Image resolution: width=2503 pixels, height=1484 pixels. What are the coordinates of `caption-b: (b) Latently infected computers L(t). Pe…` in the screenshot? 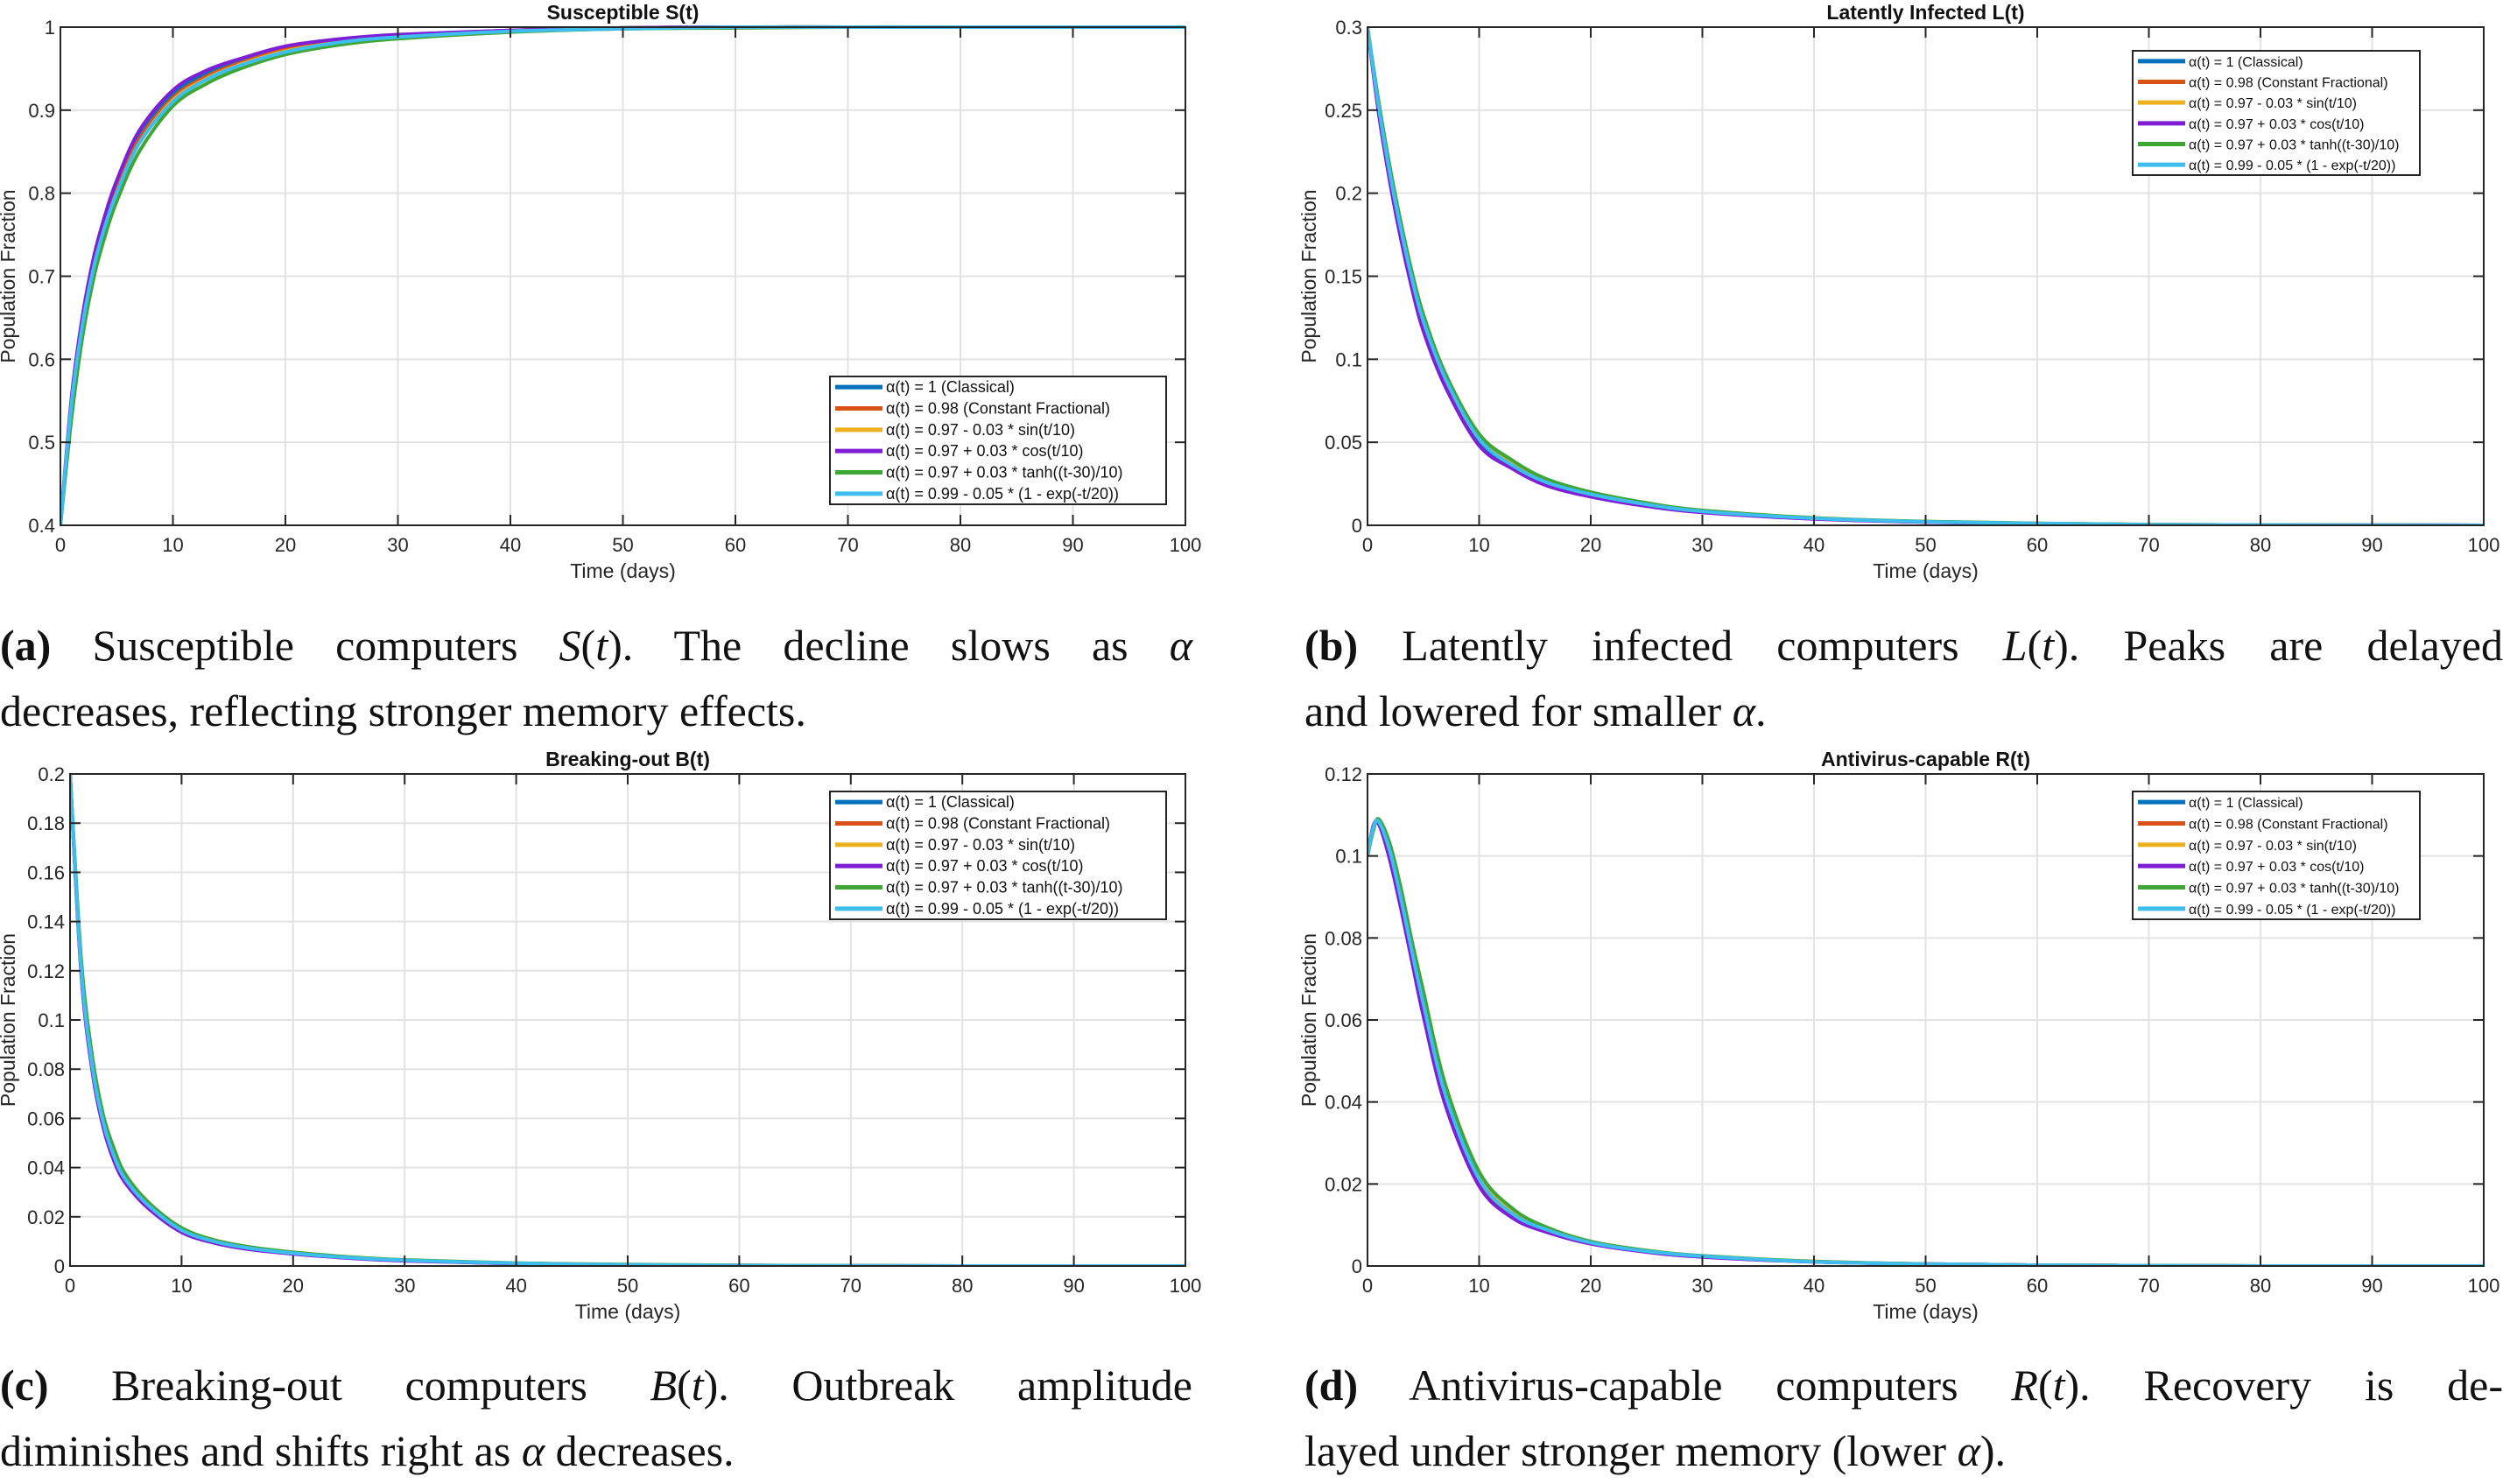 It's located at (1904, 678).